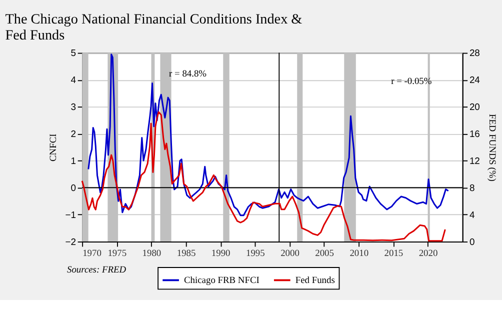  What do you see at coordinates (73, 106) in the screenshot?
I see `y-tick-label: 3` at bounding box center [73, 106].